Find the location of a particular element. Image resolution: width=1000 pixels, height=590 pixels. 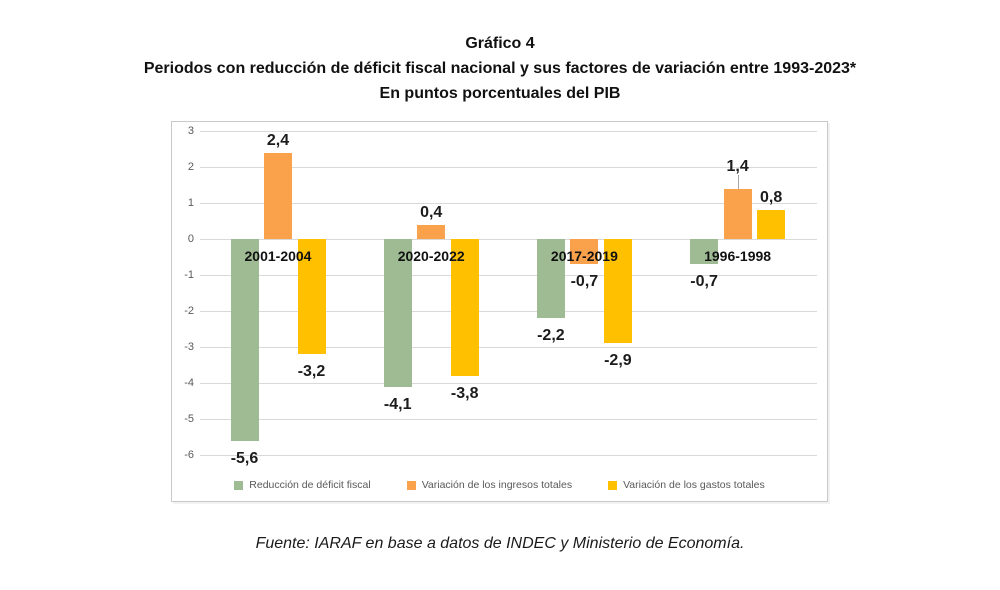

label-leader-line is located at coordinates (738, 181).